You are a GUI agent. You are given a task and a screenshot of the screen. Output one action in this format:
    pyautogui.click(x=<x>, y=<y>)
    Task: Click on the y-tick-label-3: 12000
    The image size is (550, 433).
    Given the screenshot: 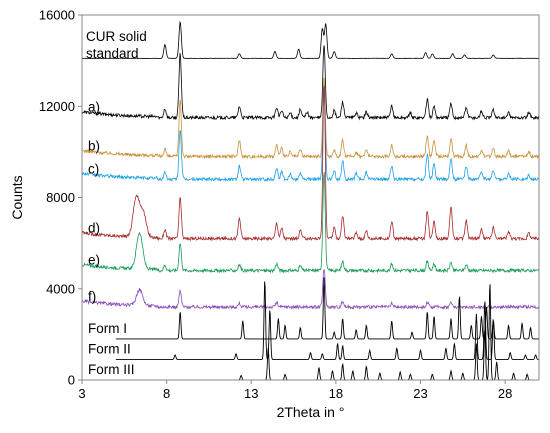 What is the action you would take?
    pyautogui.click(x=57, y=106)
    